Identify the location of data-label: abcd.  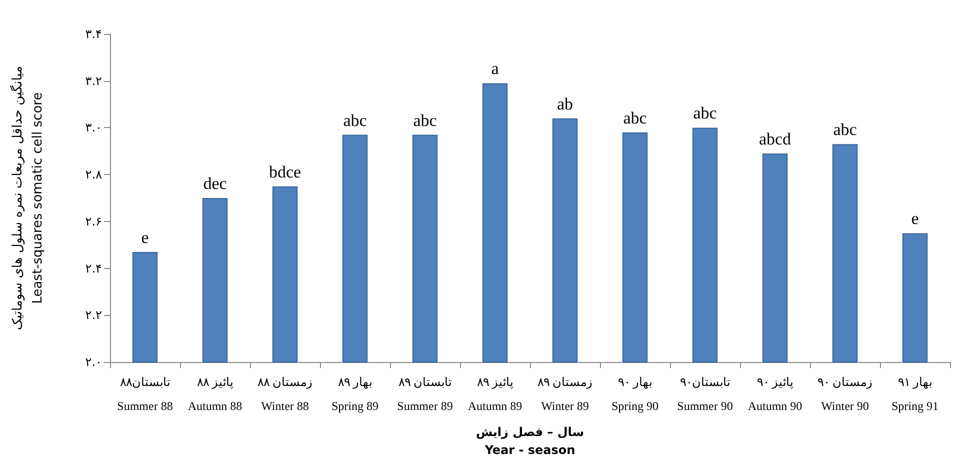
(775, 139).